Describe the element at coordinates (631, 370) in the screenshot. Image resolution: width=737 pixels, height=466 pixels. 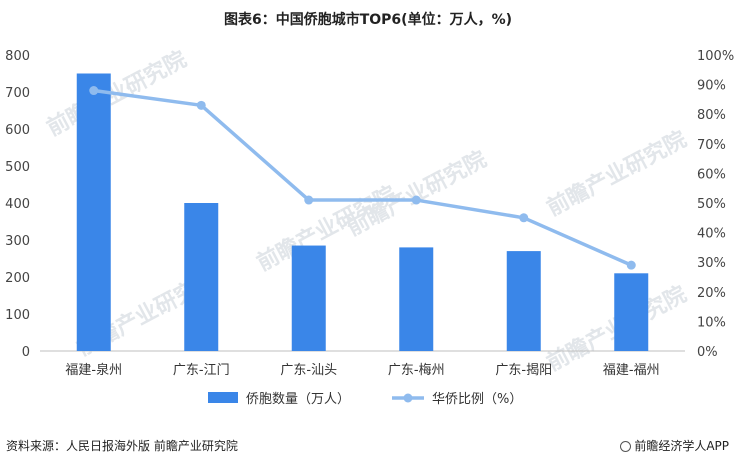
I see `x-tick-label: 福建-福州` at that location.